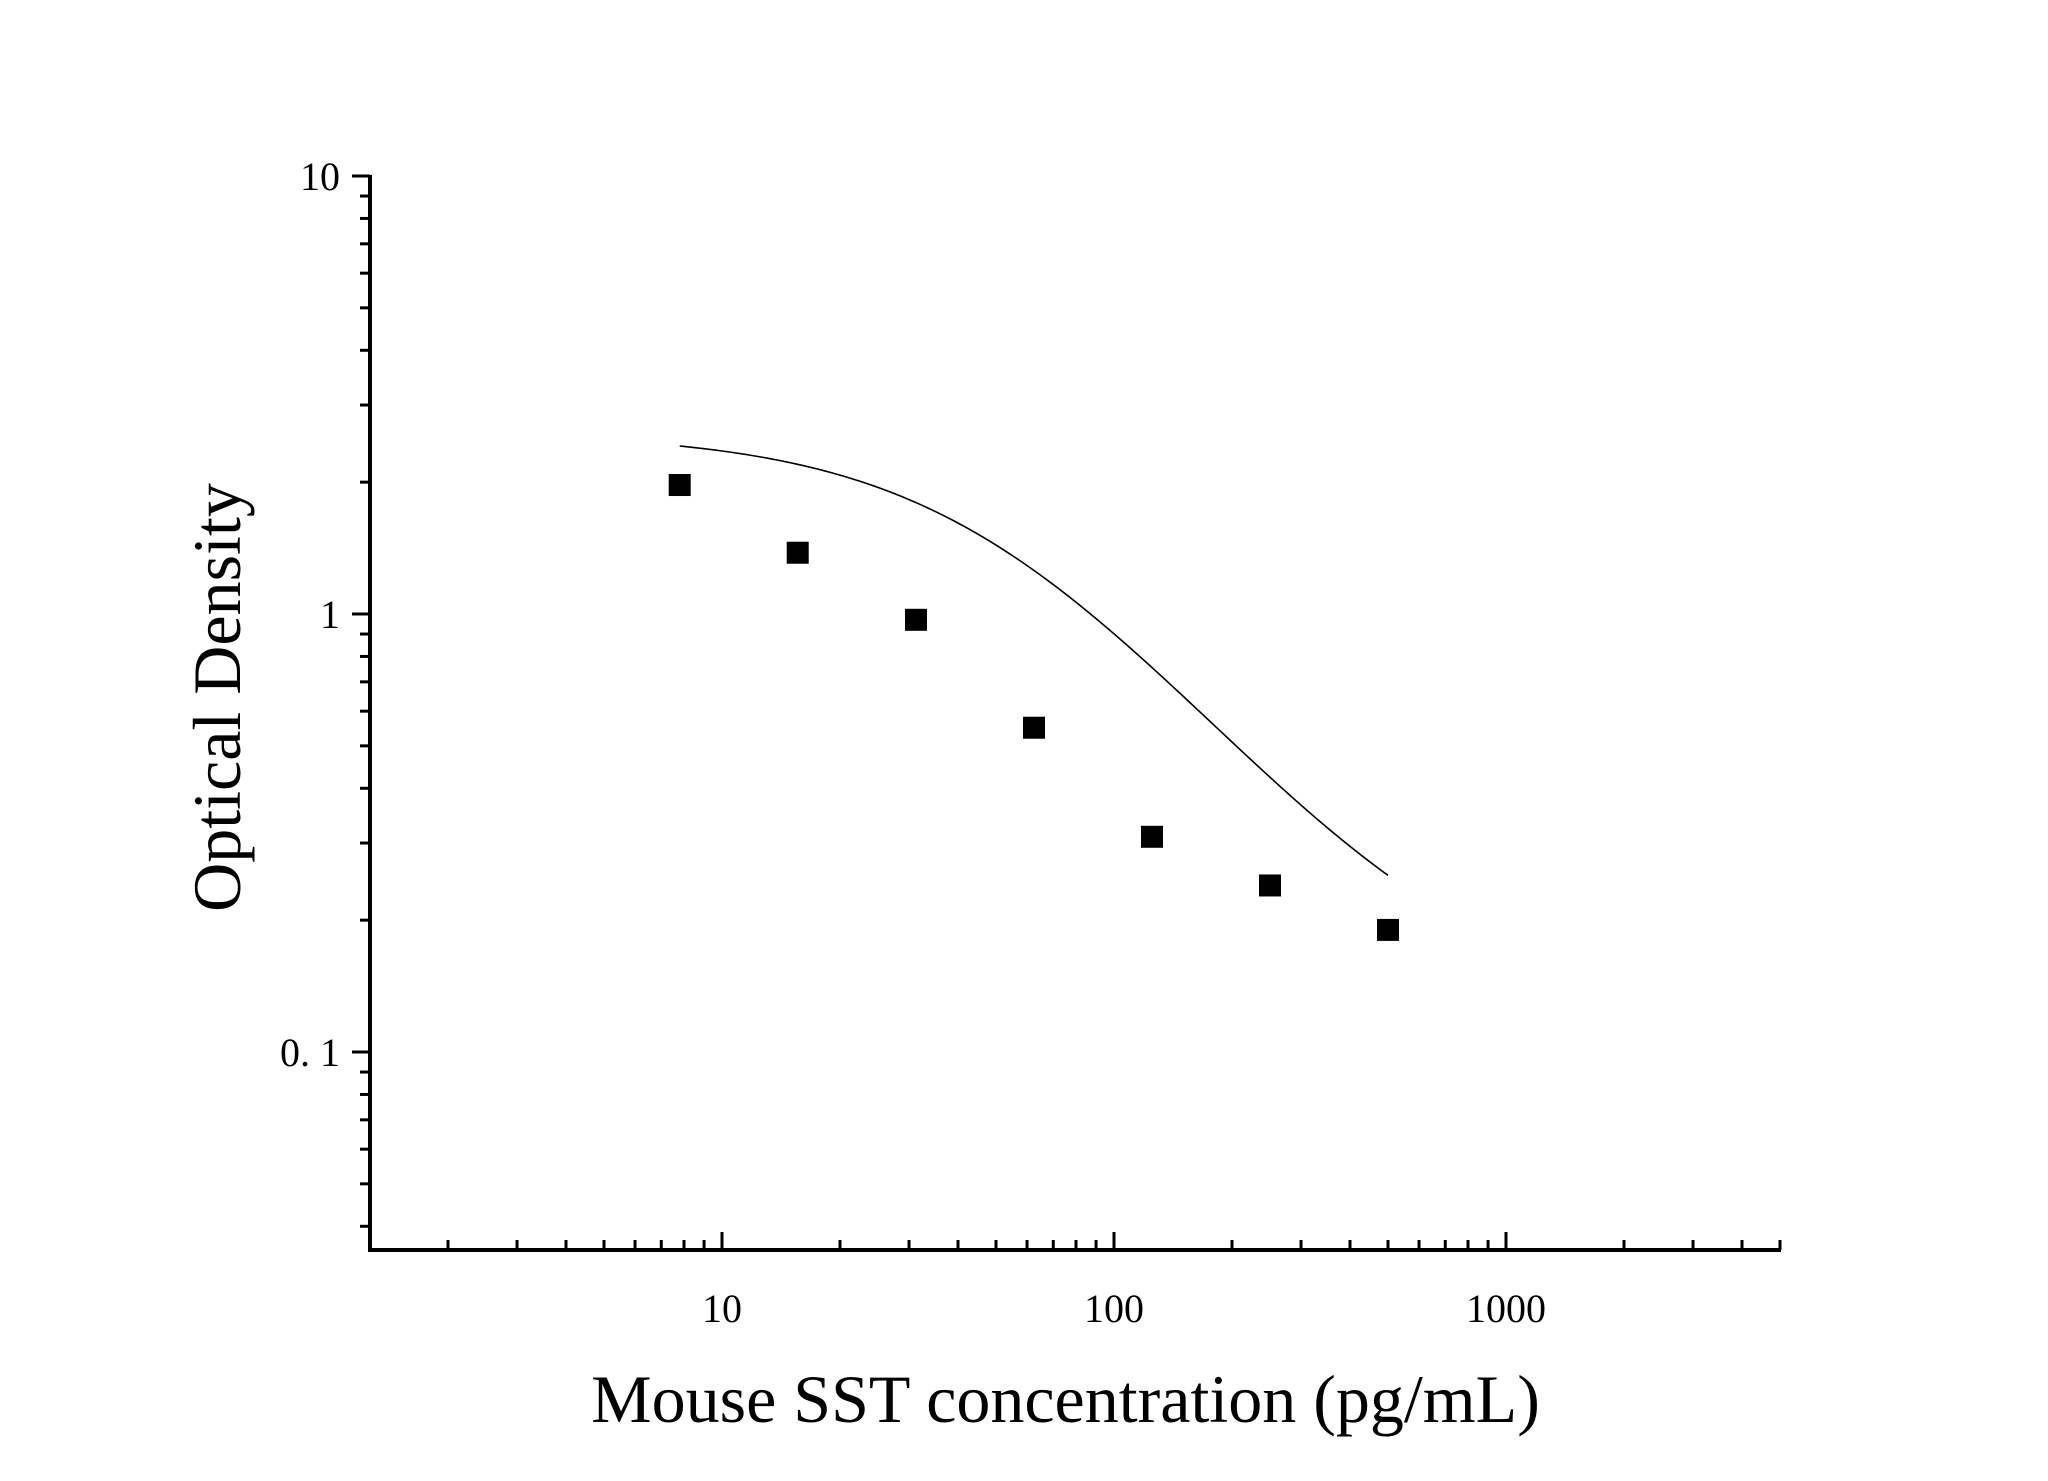  I want to click on data-points, so click(1033, 707).